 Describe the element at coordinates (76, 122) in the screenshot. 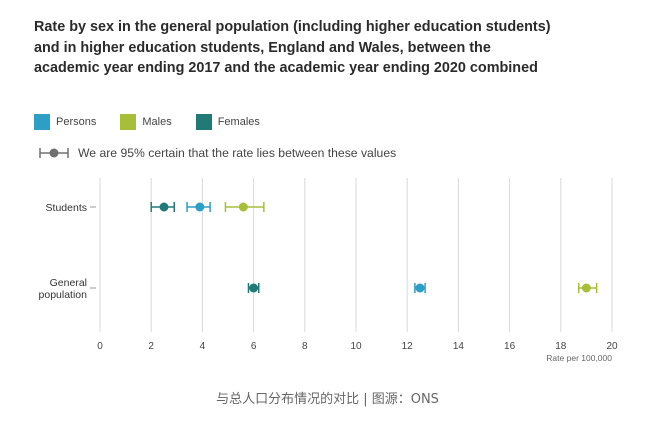

I see `legend-label-persons: Persons` at that location.